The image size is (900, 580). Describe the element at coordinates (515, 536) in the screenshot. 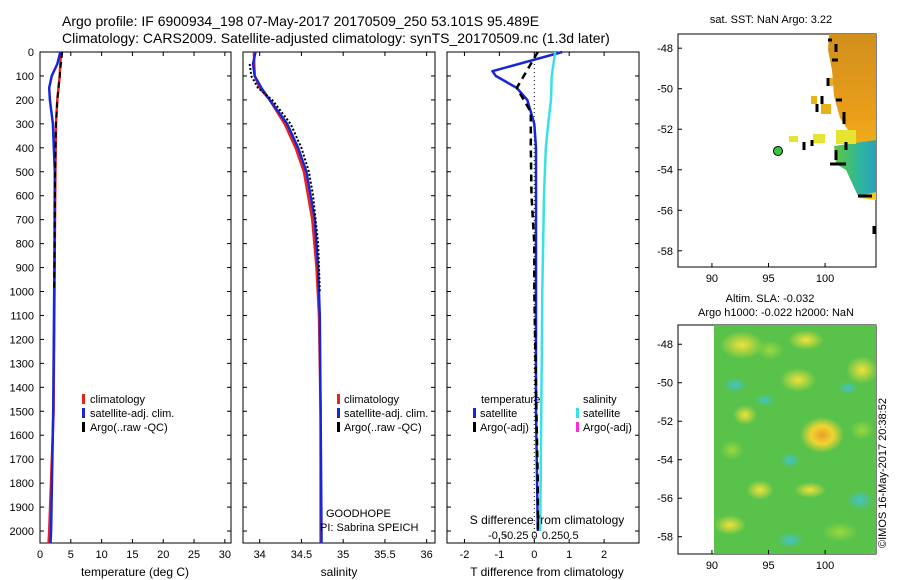

I see `s-diff-tick-label: -0.25` at that location.